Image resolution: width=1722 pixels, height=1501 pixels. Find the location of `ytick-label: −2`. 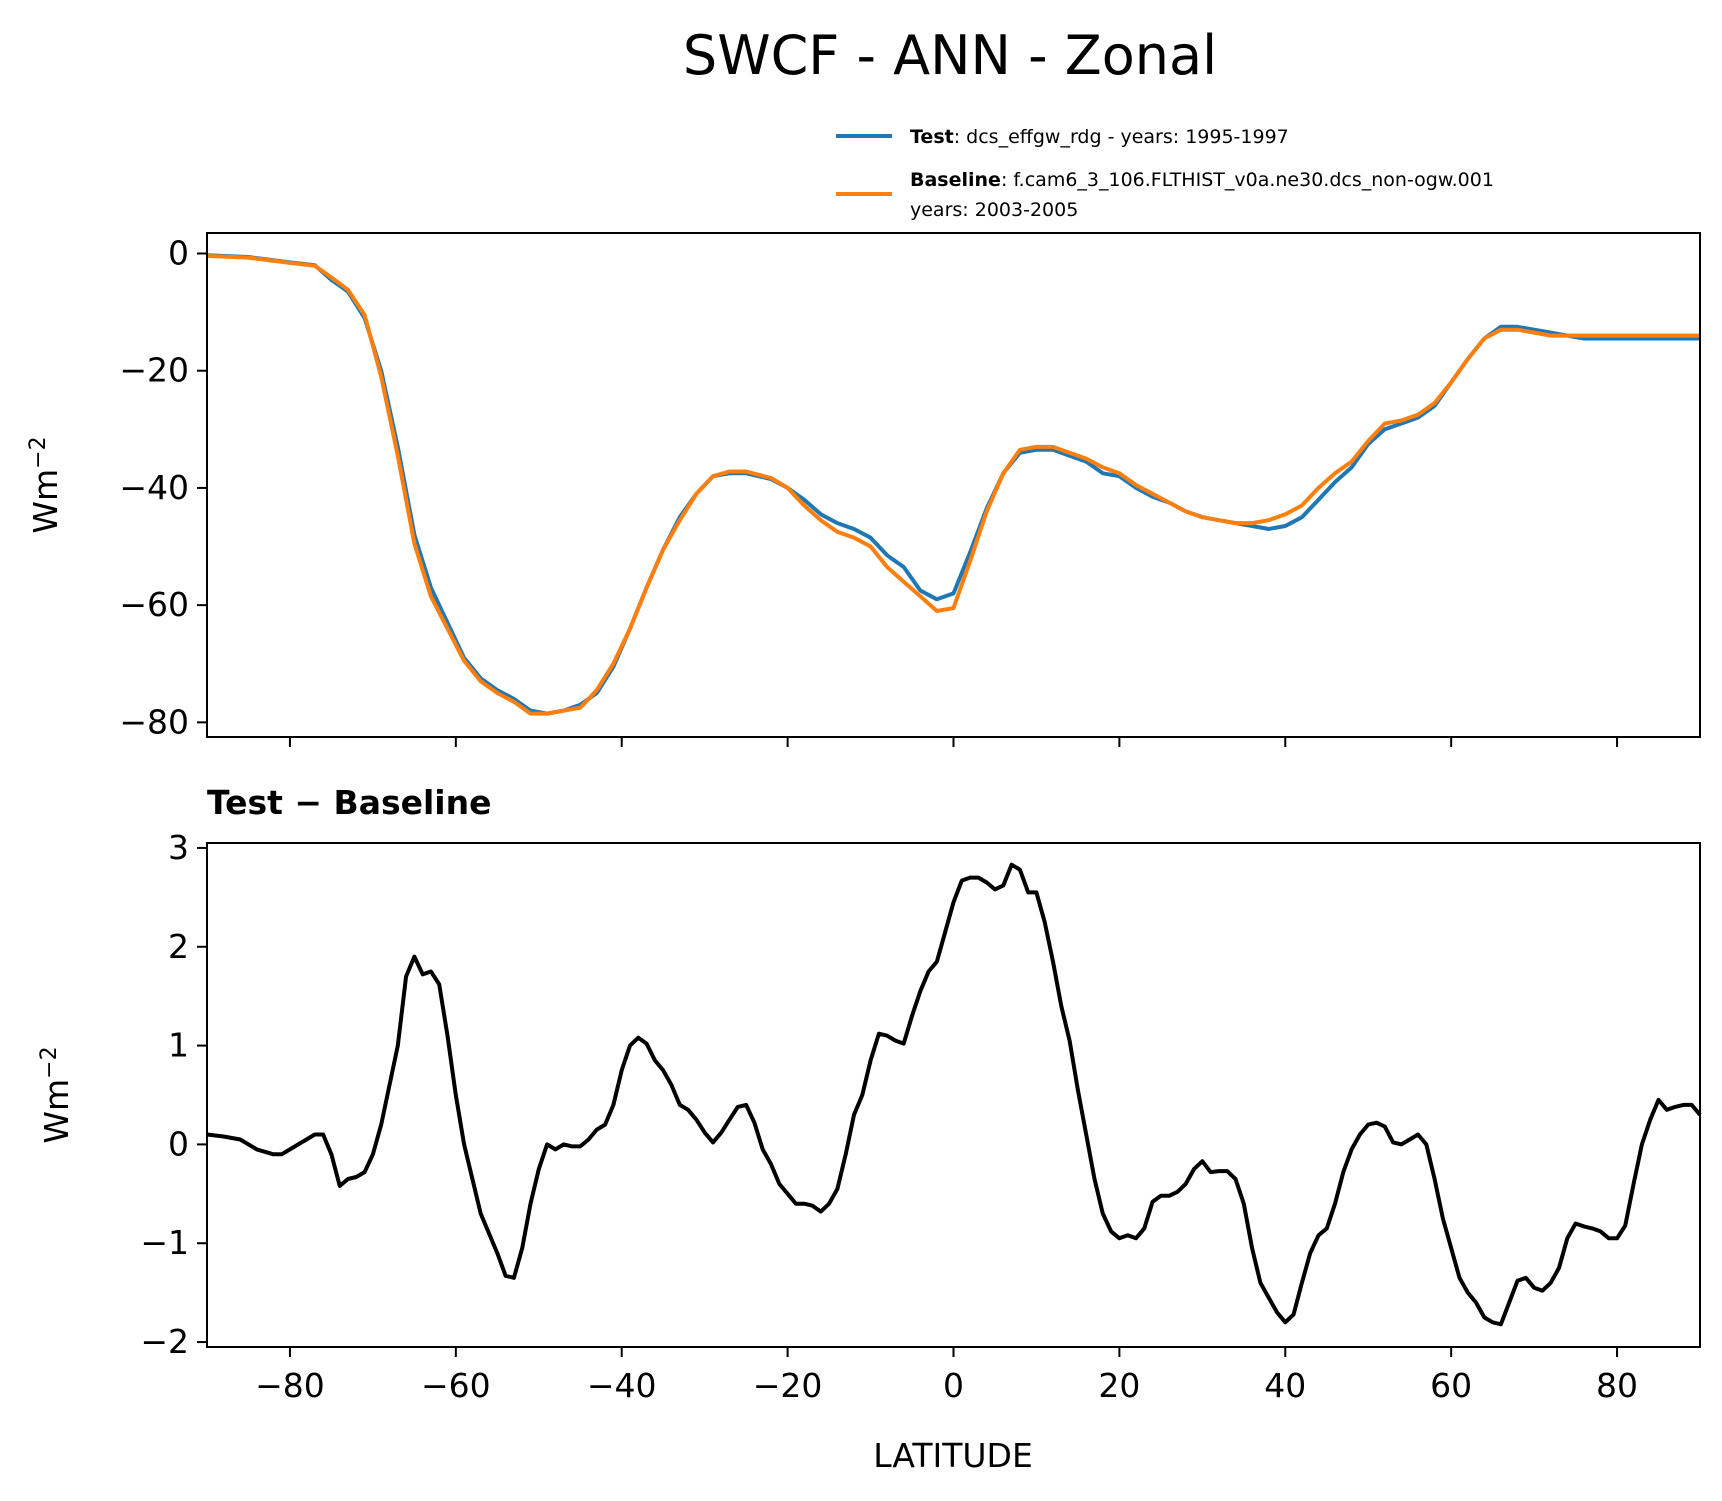

ytick-label: −2 is located at coordinates (164, 1341).